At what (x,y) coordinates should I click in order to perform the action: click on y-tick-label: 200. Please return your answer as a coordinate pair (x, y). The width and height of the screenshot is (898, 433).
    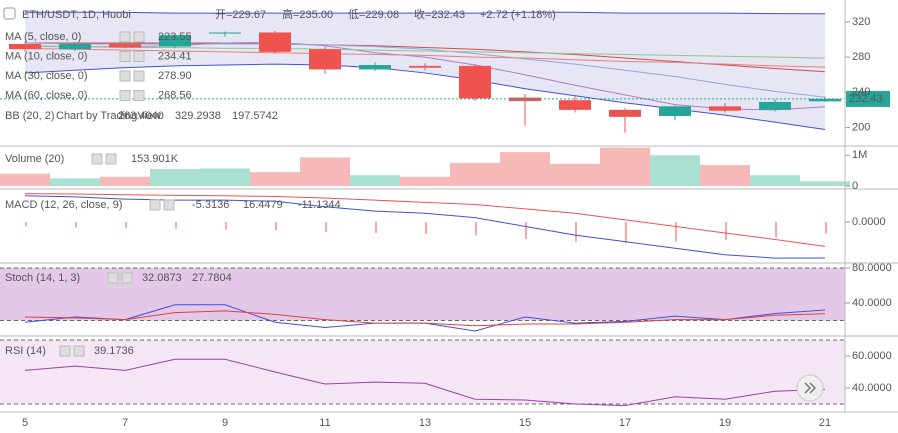
    Looking at the image, I should click on (861, 127).